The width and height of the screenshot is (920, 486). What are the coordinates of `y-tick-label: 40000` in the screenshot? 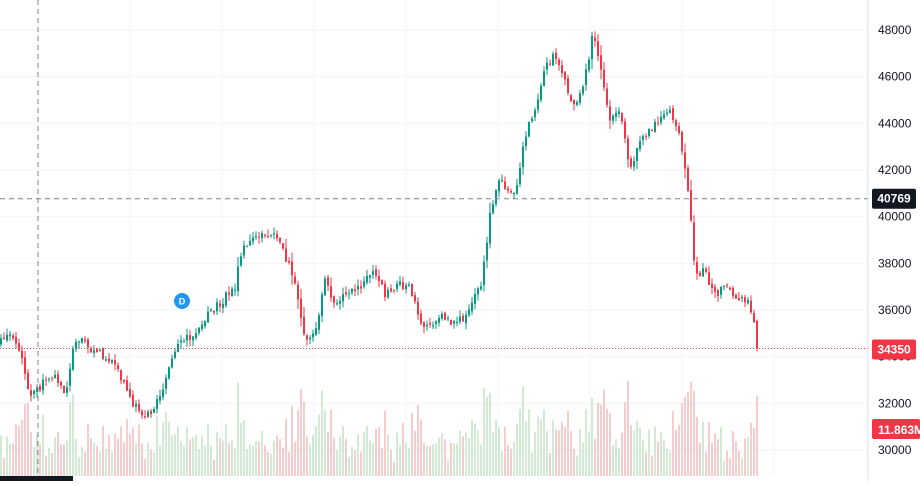 It's located at (895, 217).